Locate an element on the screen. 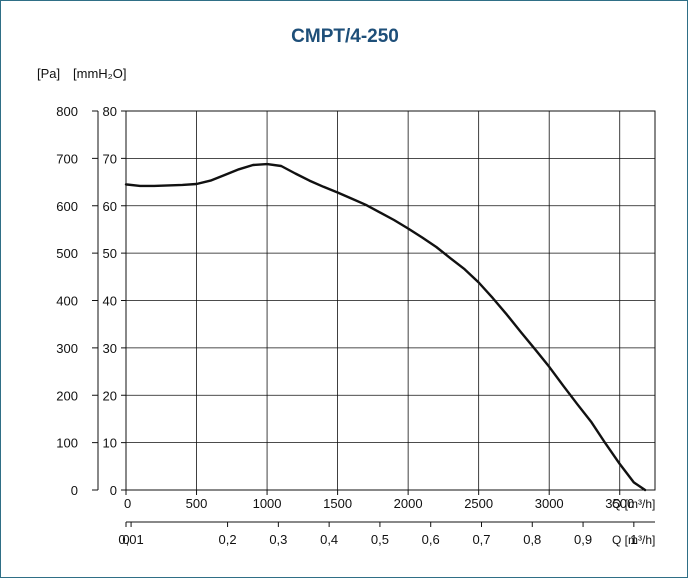 The width and height of the screenshot is (688, 582). y-tick-label-pa: 400 is located at coordinates (67, 301).